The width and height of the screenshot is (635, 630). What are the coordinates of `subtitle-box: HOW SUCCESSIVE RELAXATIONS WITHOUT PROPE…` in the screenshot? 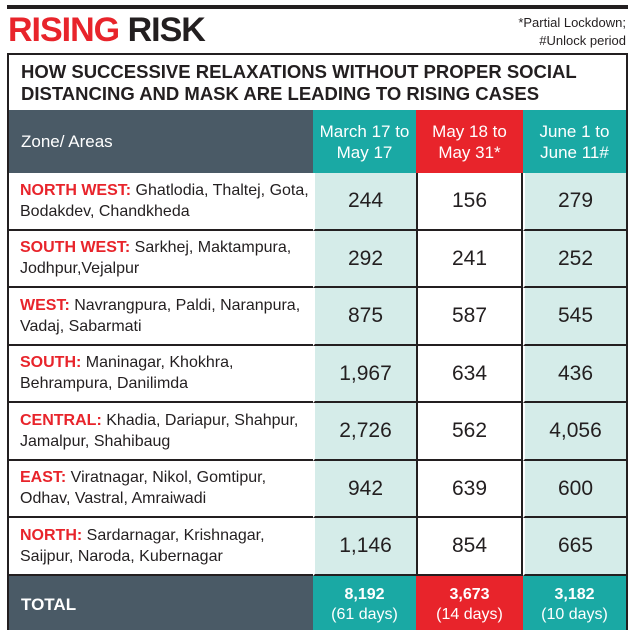 It's located at (317, 81).